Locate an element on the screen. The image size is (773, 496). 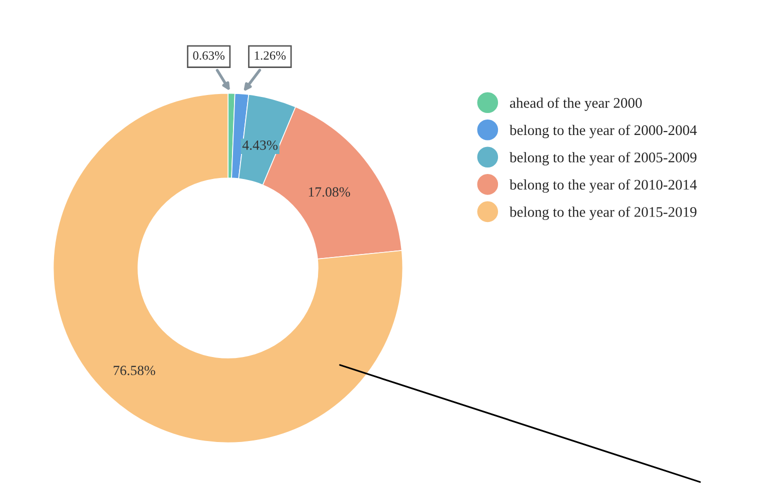
legend-label: belong to the year of 2000-2004 is located at coordinates (603, 131).